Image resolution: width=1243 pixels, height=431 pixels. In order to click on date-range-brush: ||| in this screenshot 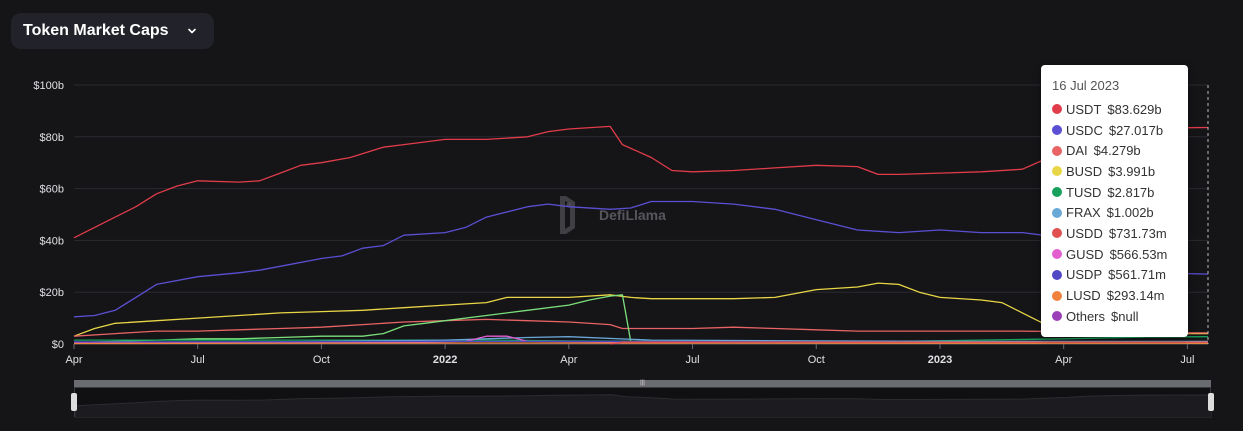, I will do `click(642, 399)`.